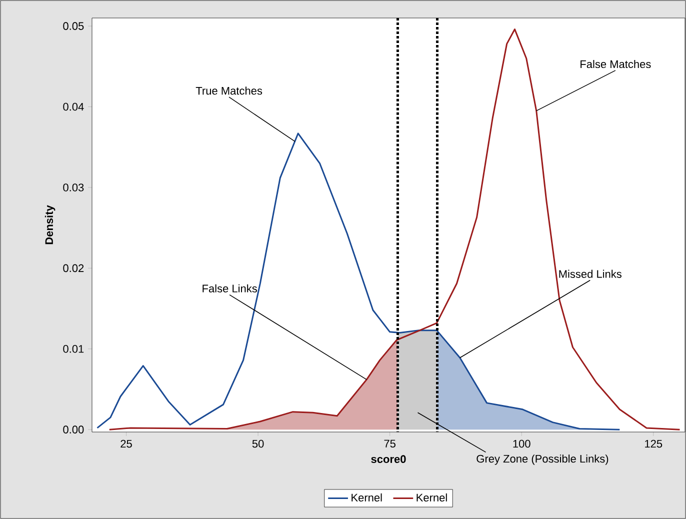  What do you see at coordinates (229, 90) in the screenshot?
I see `annotation: True Matches` at bounding box center [229, 90].